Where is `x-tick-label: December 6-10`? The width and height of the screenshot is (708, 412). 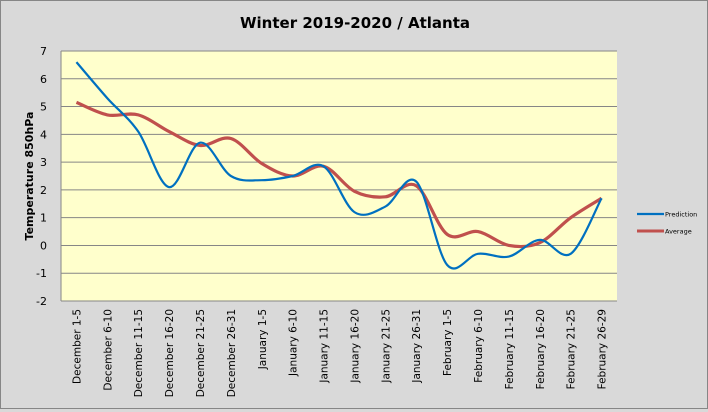 x-tick-label: December 6-10 is located at coordinates (108, 350).